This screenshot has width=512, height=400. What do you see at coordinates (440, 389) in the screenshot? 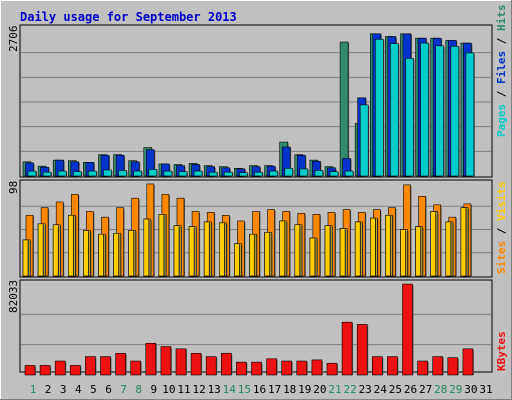
I see `x-tick-label: 28` at bounding box center [440, 389].